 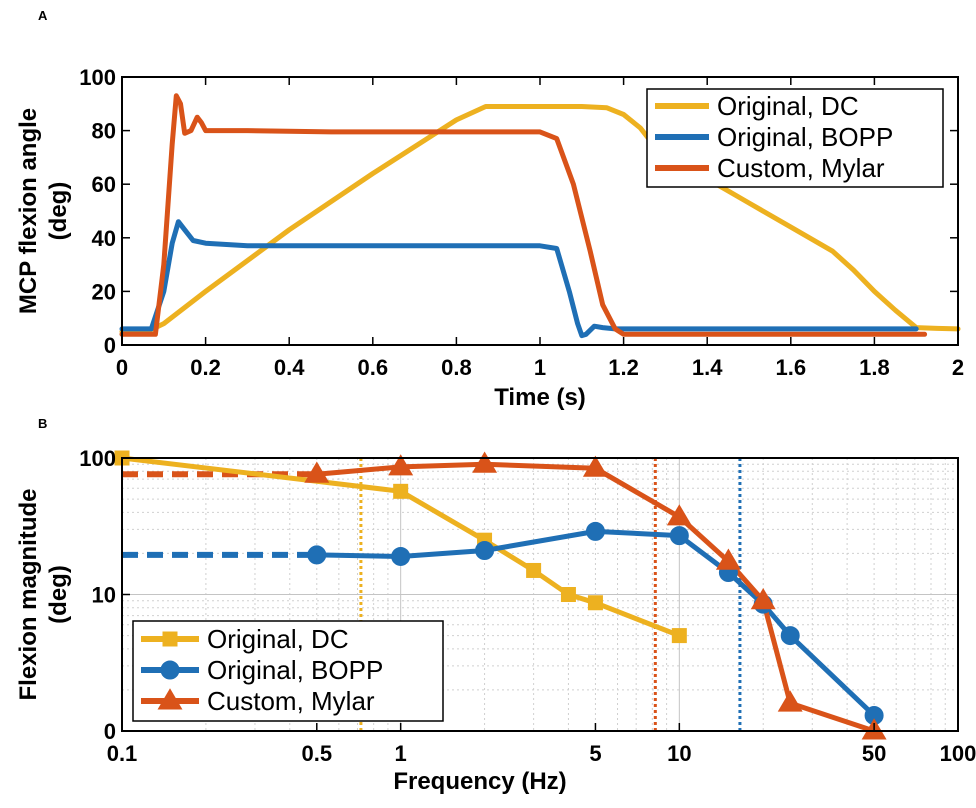 I want to click on x-axis-title-b: Frequency (Hz), so click(x=479, y=781).